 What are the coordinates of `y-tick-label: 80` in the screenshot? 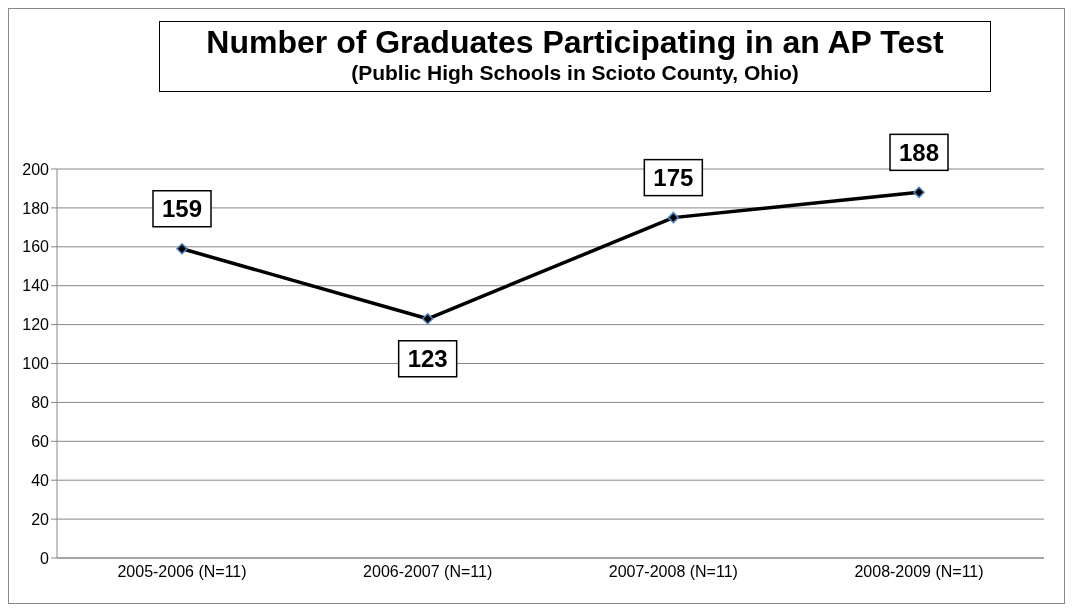 It's located at (40, 403).